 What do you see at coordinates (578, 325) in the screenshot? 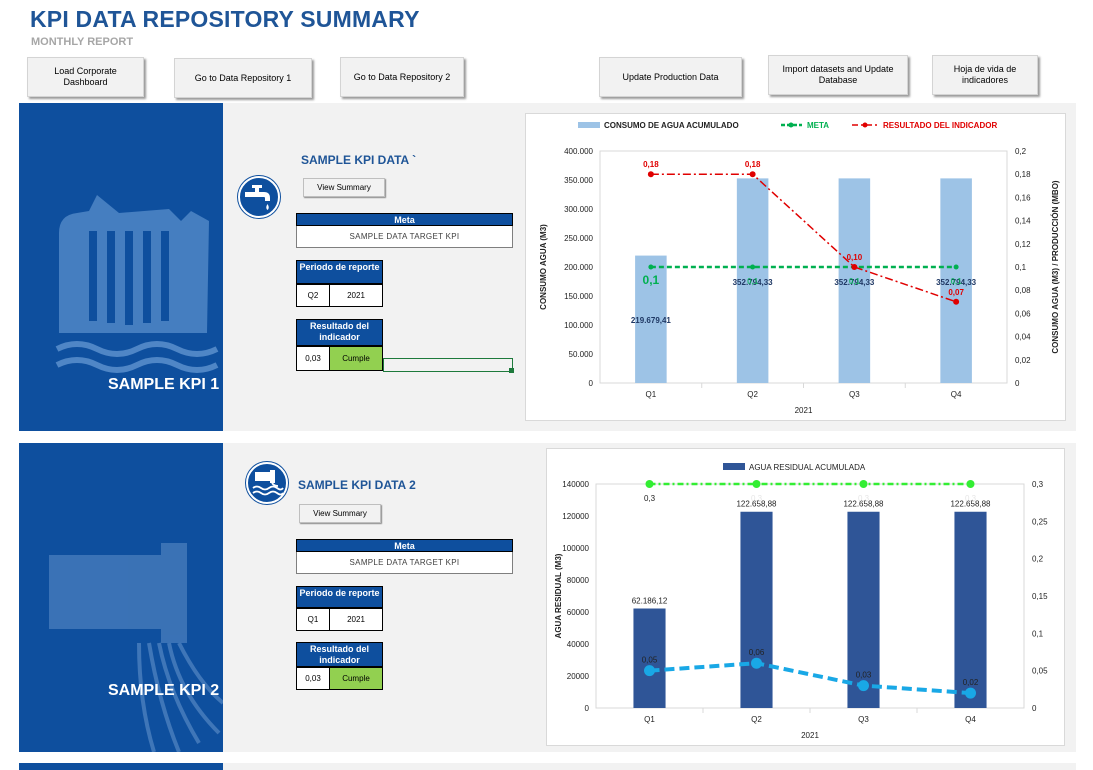
I see `y-tick-label: 100.000` at bounding box center [578, 325].